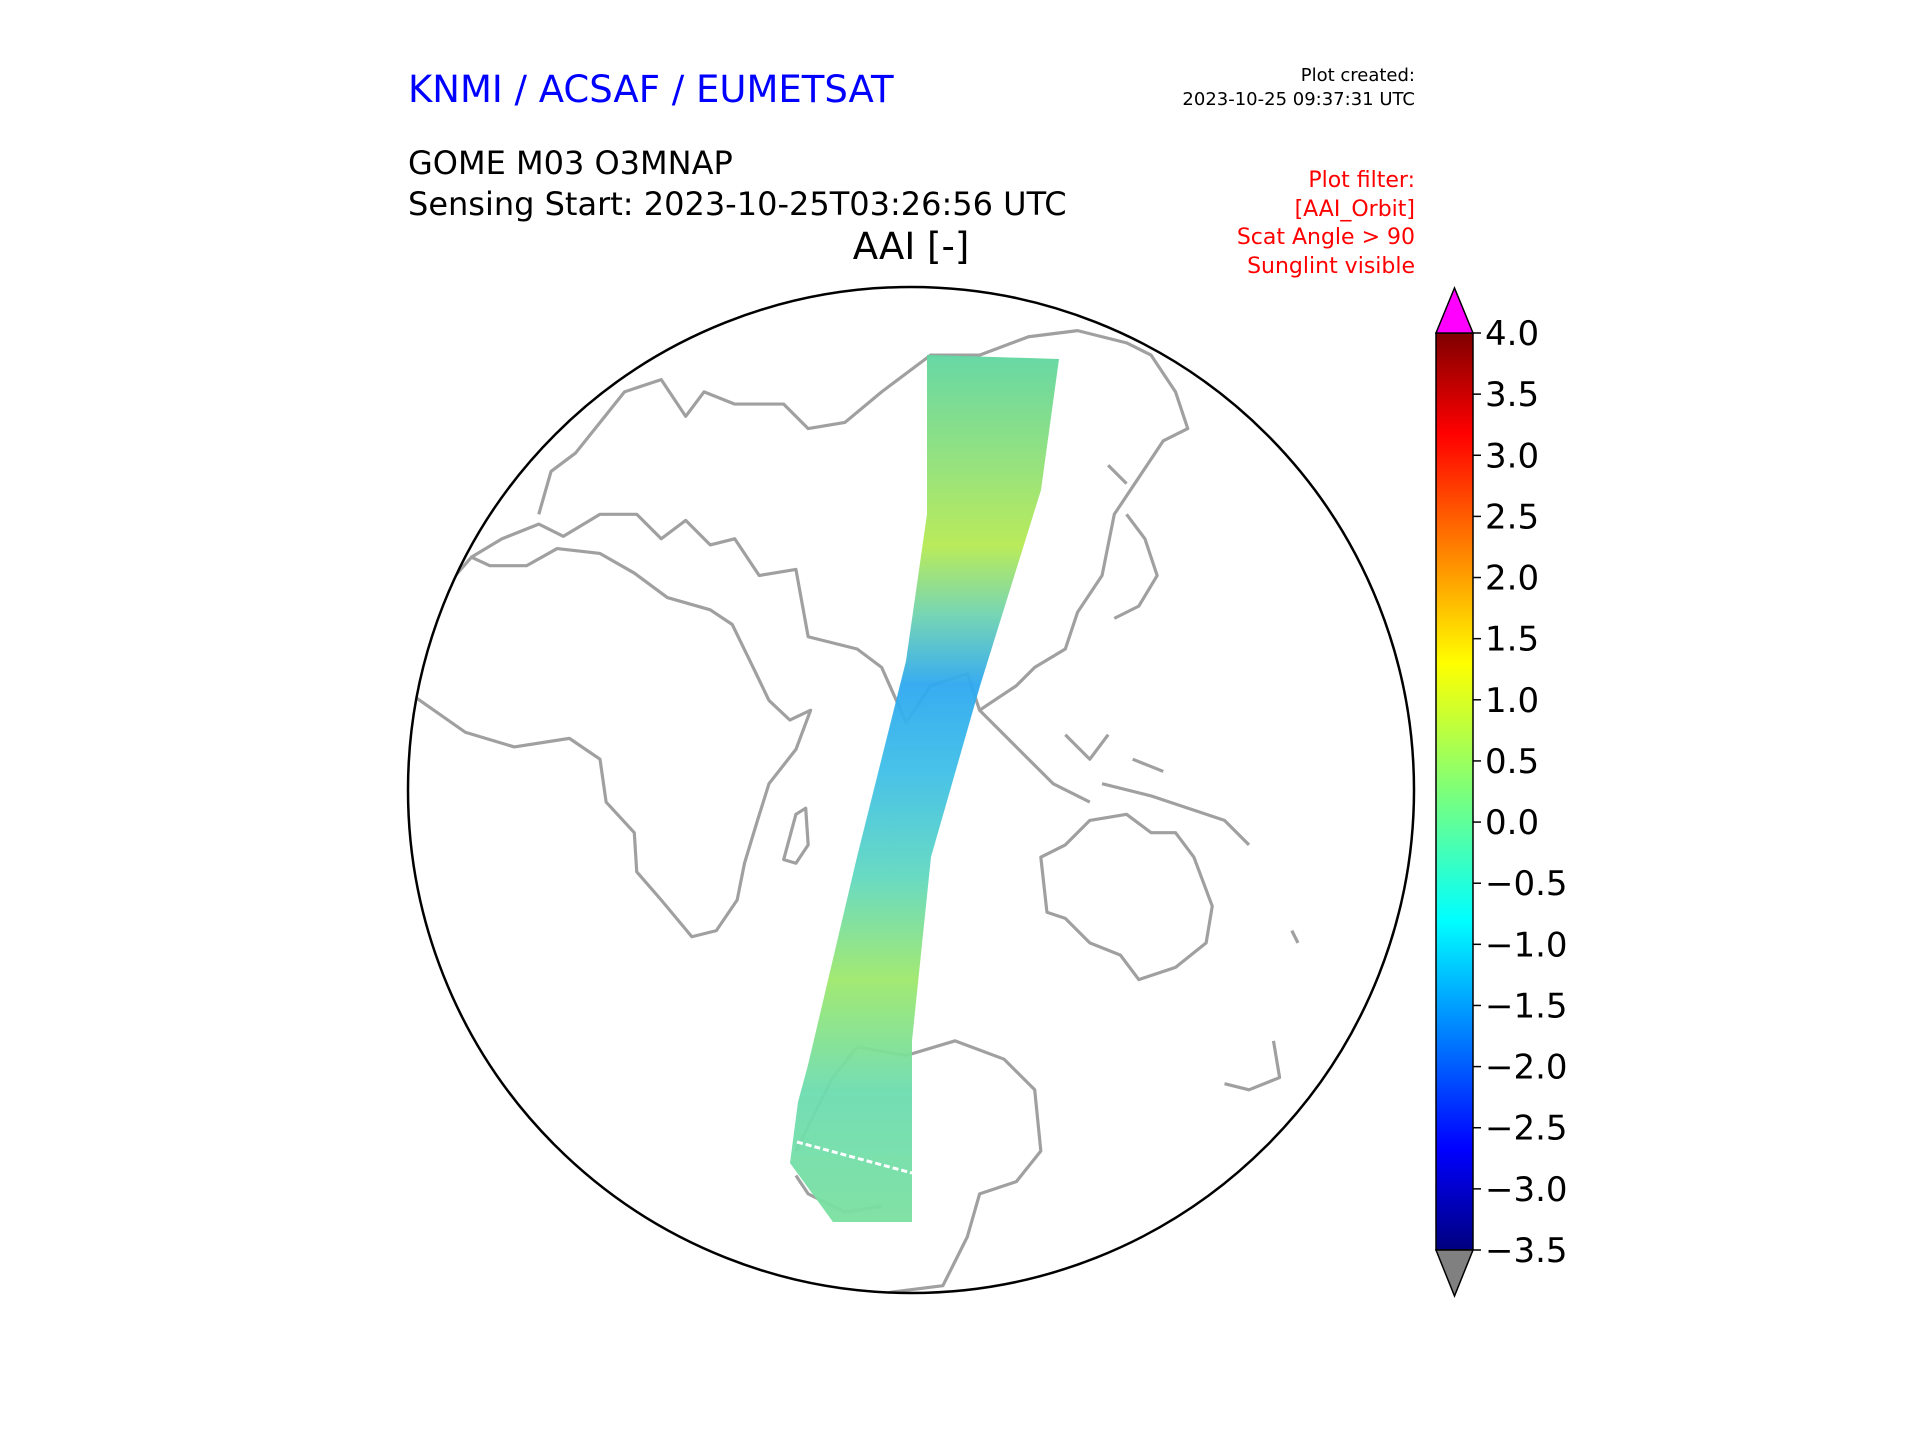 Image resolution: width=1920 pixels, height=1440 pixels. What do you see at coordinates (737, 204) in the screenshot?
I see `sensing-start: Sensing Start: 2023-10-25T03:26:56 UTC` at bounding box center [737, 204].